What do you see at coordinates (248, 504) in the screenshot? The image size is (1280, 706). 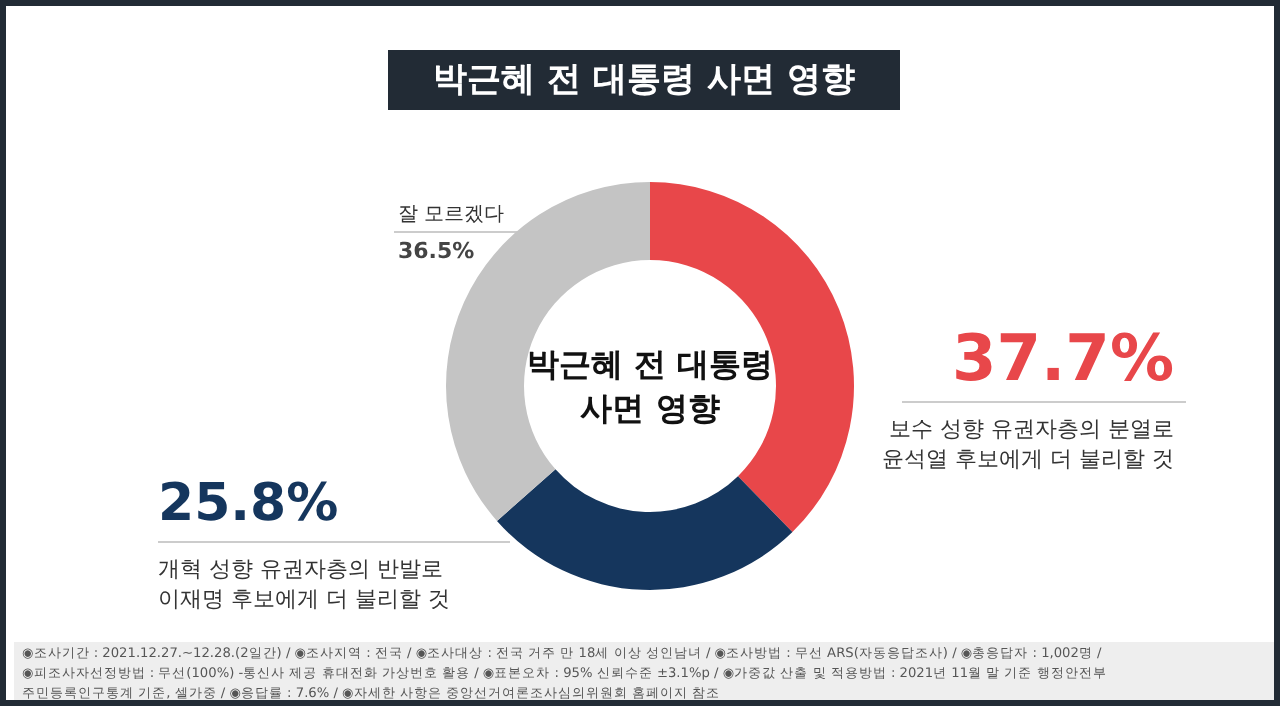 I see `data-label: 25.8%` at bounding box center [248, 504].